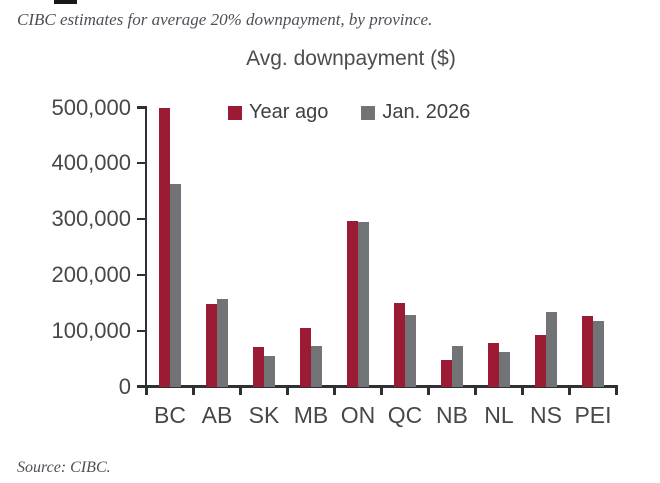 This screenshot has height=483, width=660. Describe the element at coordinates (457, 366) in the screenshot. I see `bar-jan-2026-nb` at that location.